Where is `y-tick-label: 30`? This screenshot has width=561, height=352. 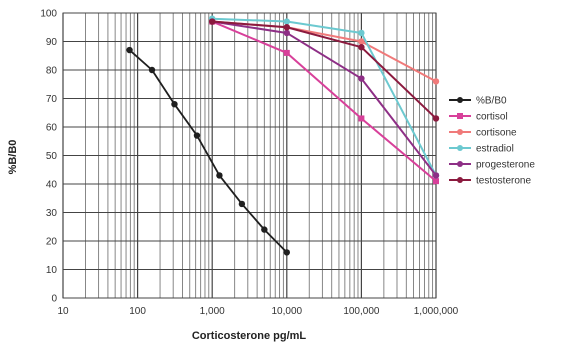 y-tick-label: 30 is located at coordinates (52, 213).